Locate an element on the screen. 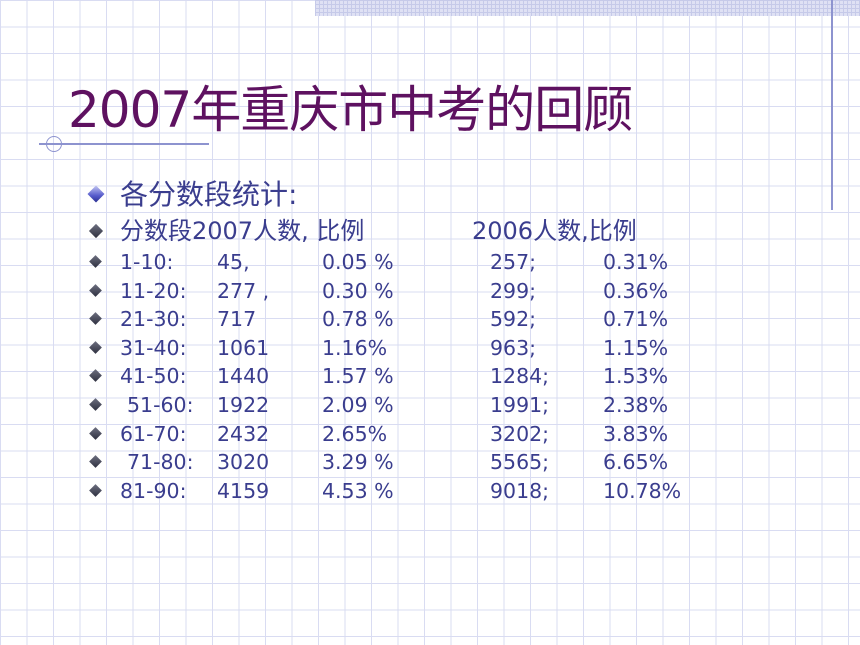 This screenshot has width=860, height=645. cell-count-2007: 277 , is located at coordinates (243, 290).